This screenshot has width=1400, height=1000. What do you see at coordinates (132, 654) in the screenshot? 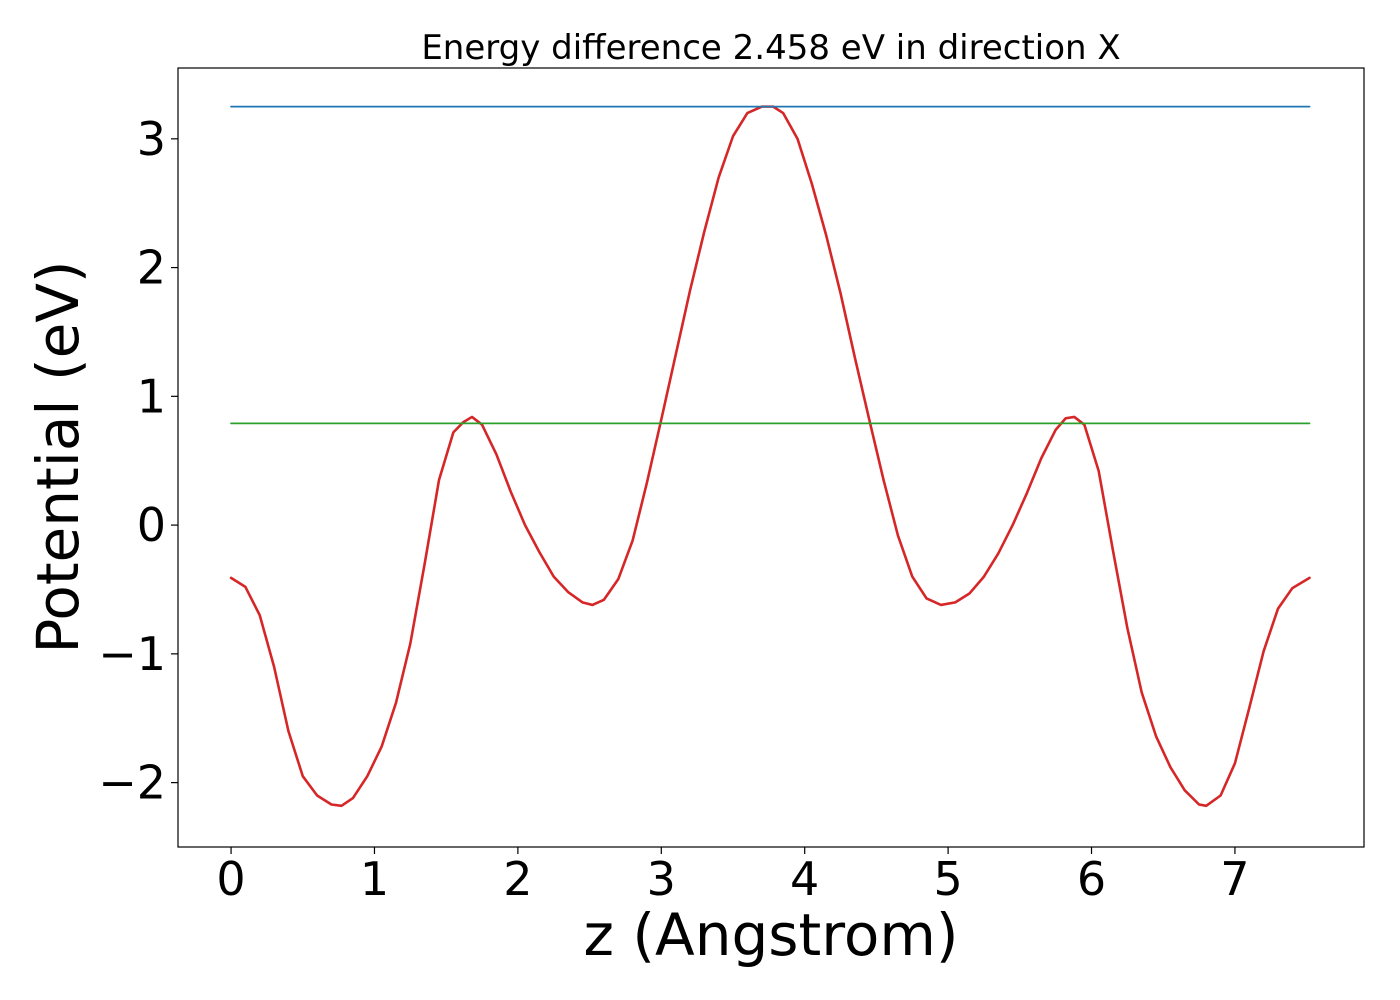
I see `y-tick-label: −1` at bounding box center [132, 654].